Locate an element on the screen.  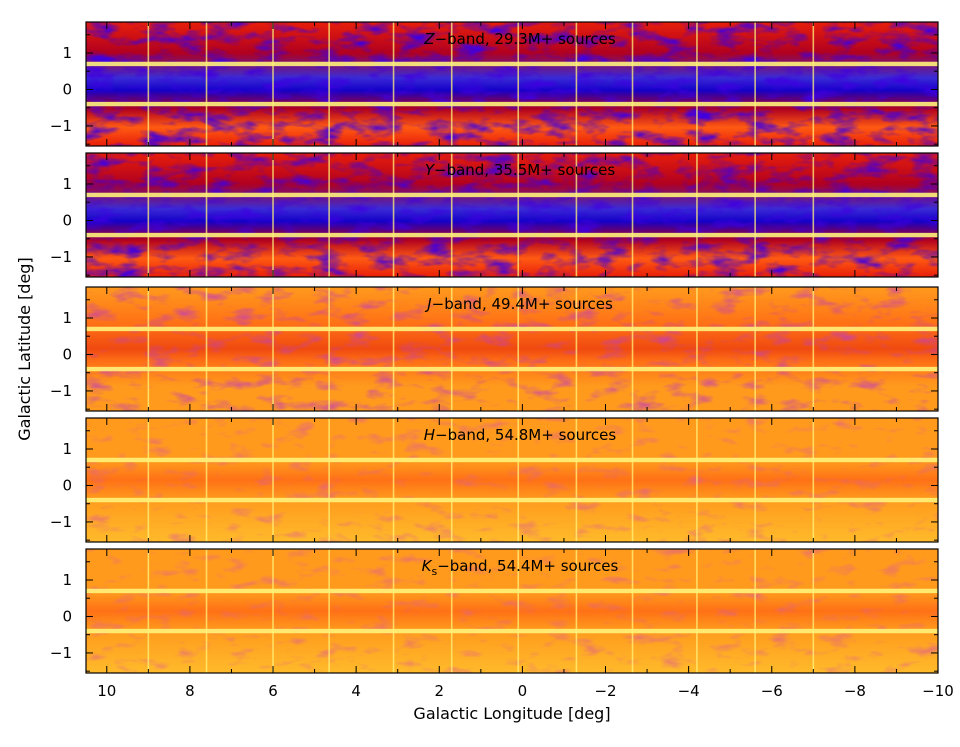
band-subscript: s is located at coordinates (434, 571).